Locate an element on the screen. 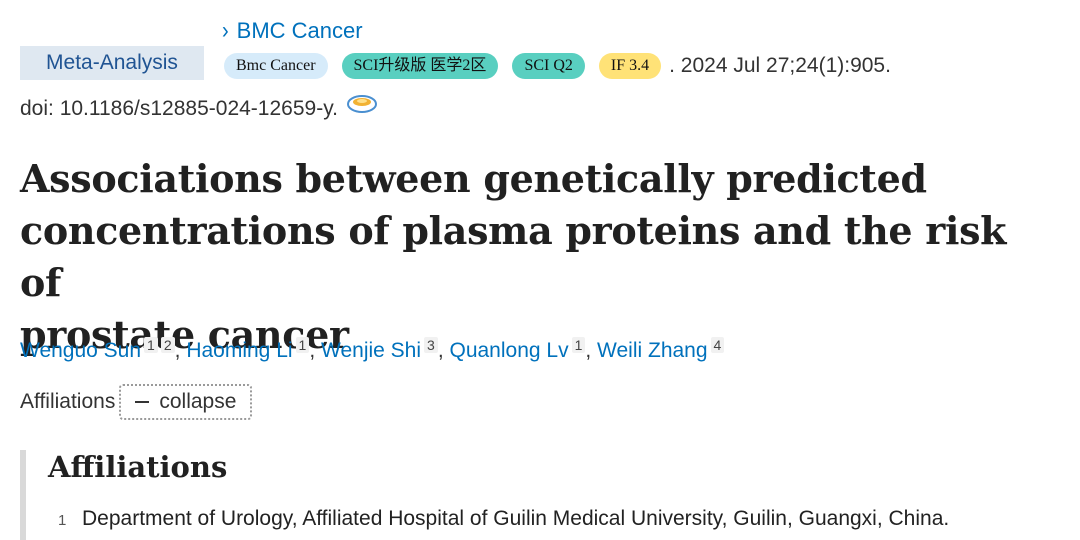 The height and width of the screenshot is (540, 1080). affiliation-ref: 2 is located at coordinates (167, 345).